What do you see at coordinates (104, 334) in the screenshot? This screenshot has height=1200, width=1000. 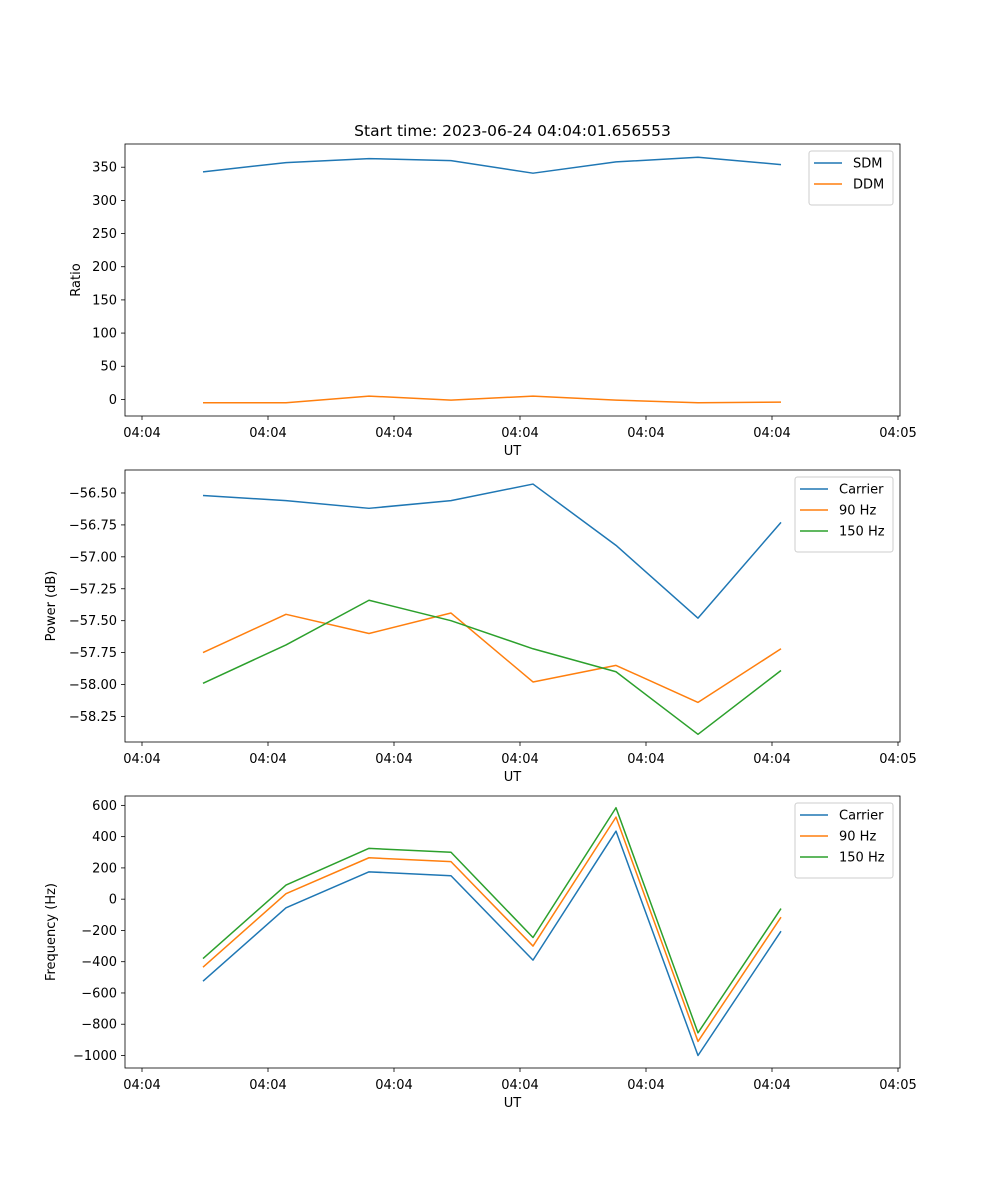 I see `y-tick-label: 100` at bounding box center [104, 334].